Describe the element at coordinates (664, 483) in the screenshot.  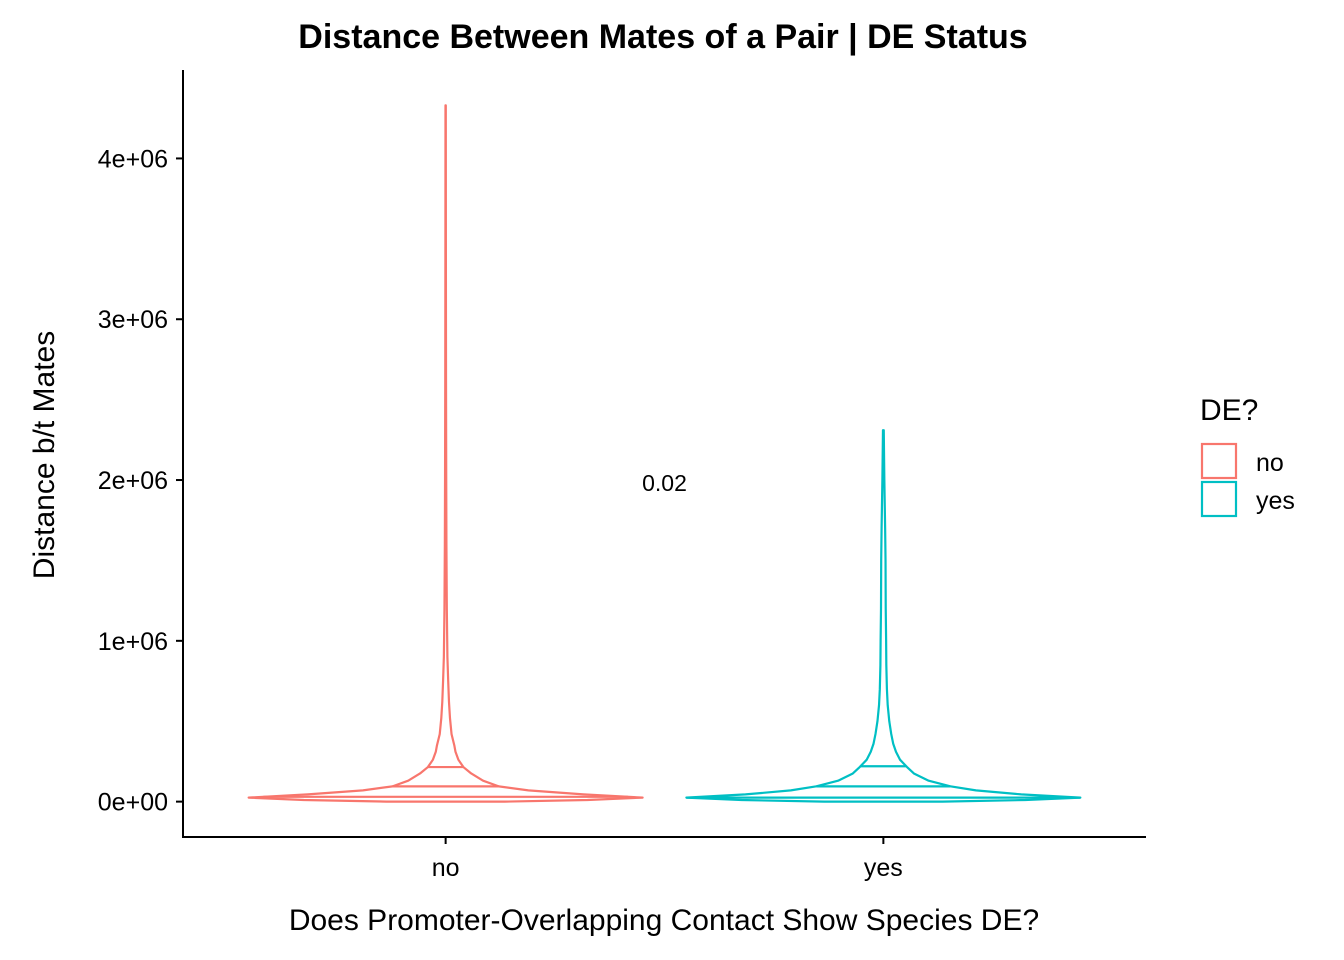
I see `p-value-annotation: 0.02` at that location.